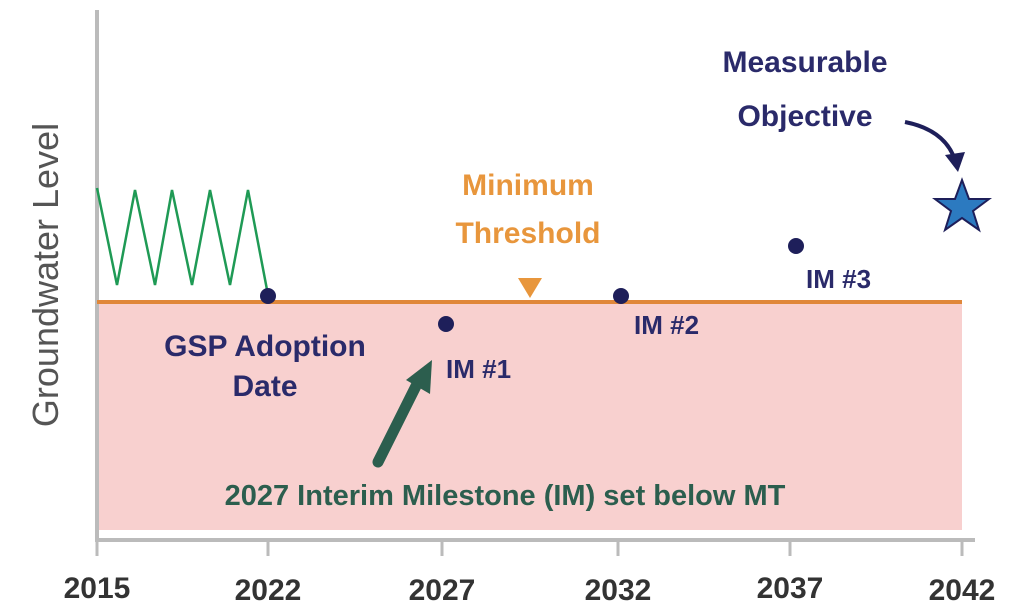 This screenshot has width=1022, height=609. Describe the element at coordinates (265, 346) in the screenshot. I see `gsp-label: GSP Adoption` at that location.